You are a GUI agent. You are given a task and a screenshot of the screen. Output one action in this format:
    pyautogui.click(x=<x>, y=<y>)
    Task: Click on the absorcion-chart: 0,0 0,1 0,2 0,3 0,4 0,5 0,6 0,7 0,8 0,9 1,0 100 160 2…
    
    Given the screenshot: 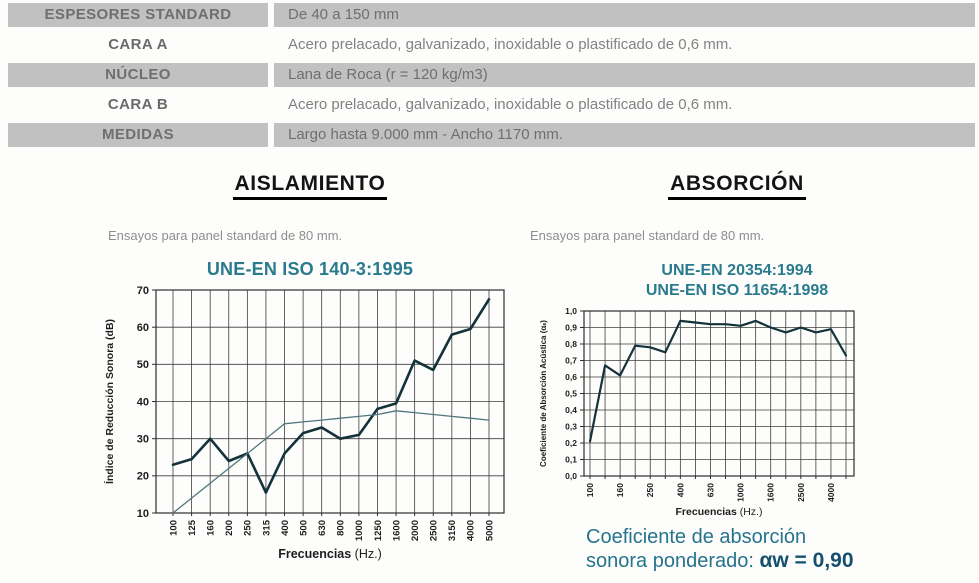 What is the action you would take?
    pyautogui.click(x=697, y=412)
    